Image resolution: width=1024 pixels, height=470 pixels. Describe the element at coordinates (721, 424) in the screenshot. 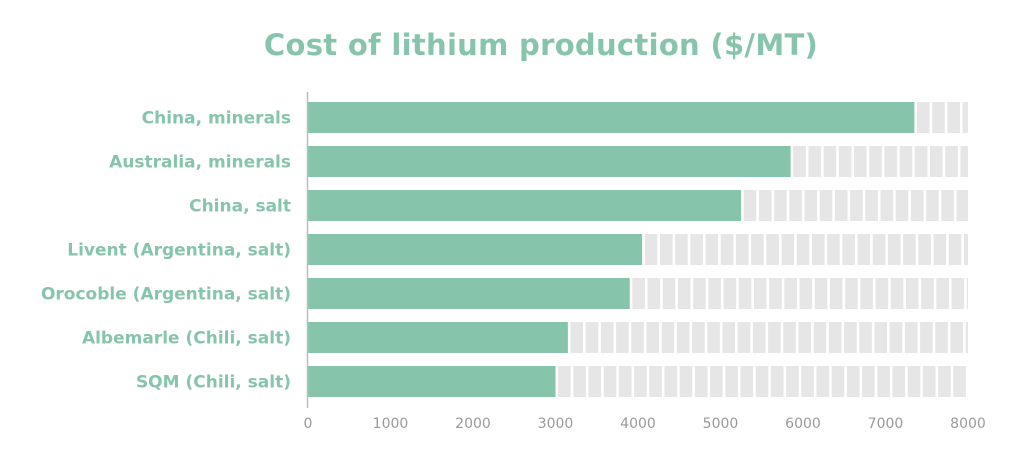

I see `x-tick-label: 5000` at that location.